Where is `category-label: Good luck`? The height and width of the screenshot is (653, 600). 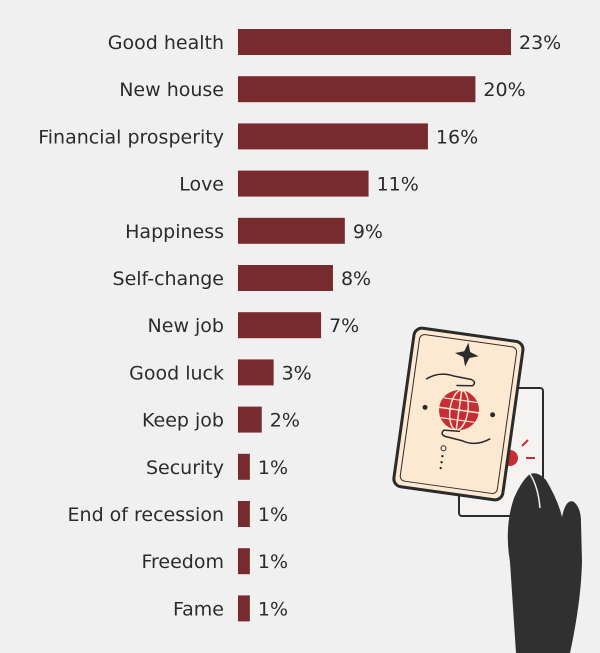
category-label: Good luck is located at coordinates (176, 373).